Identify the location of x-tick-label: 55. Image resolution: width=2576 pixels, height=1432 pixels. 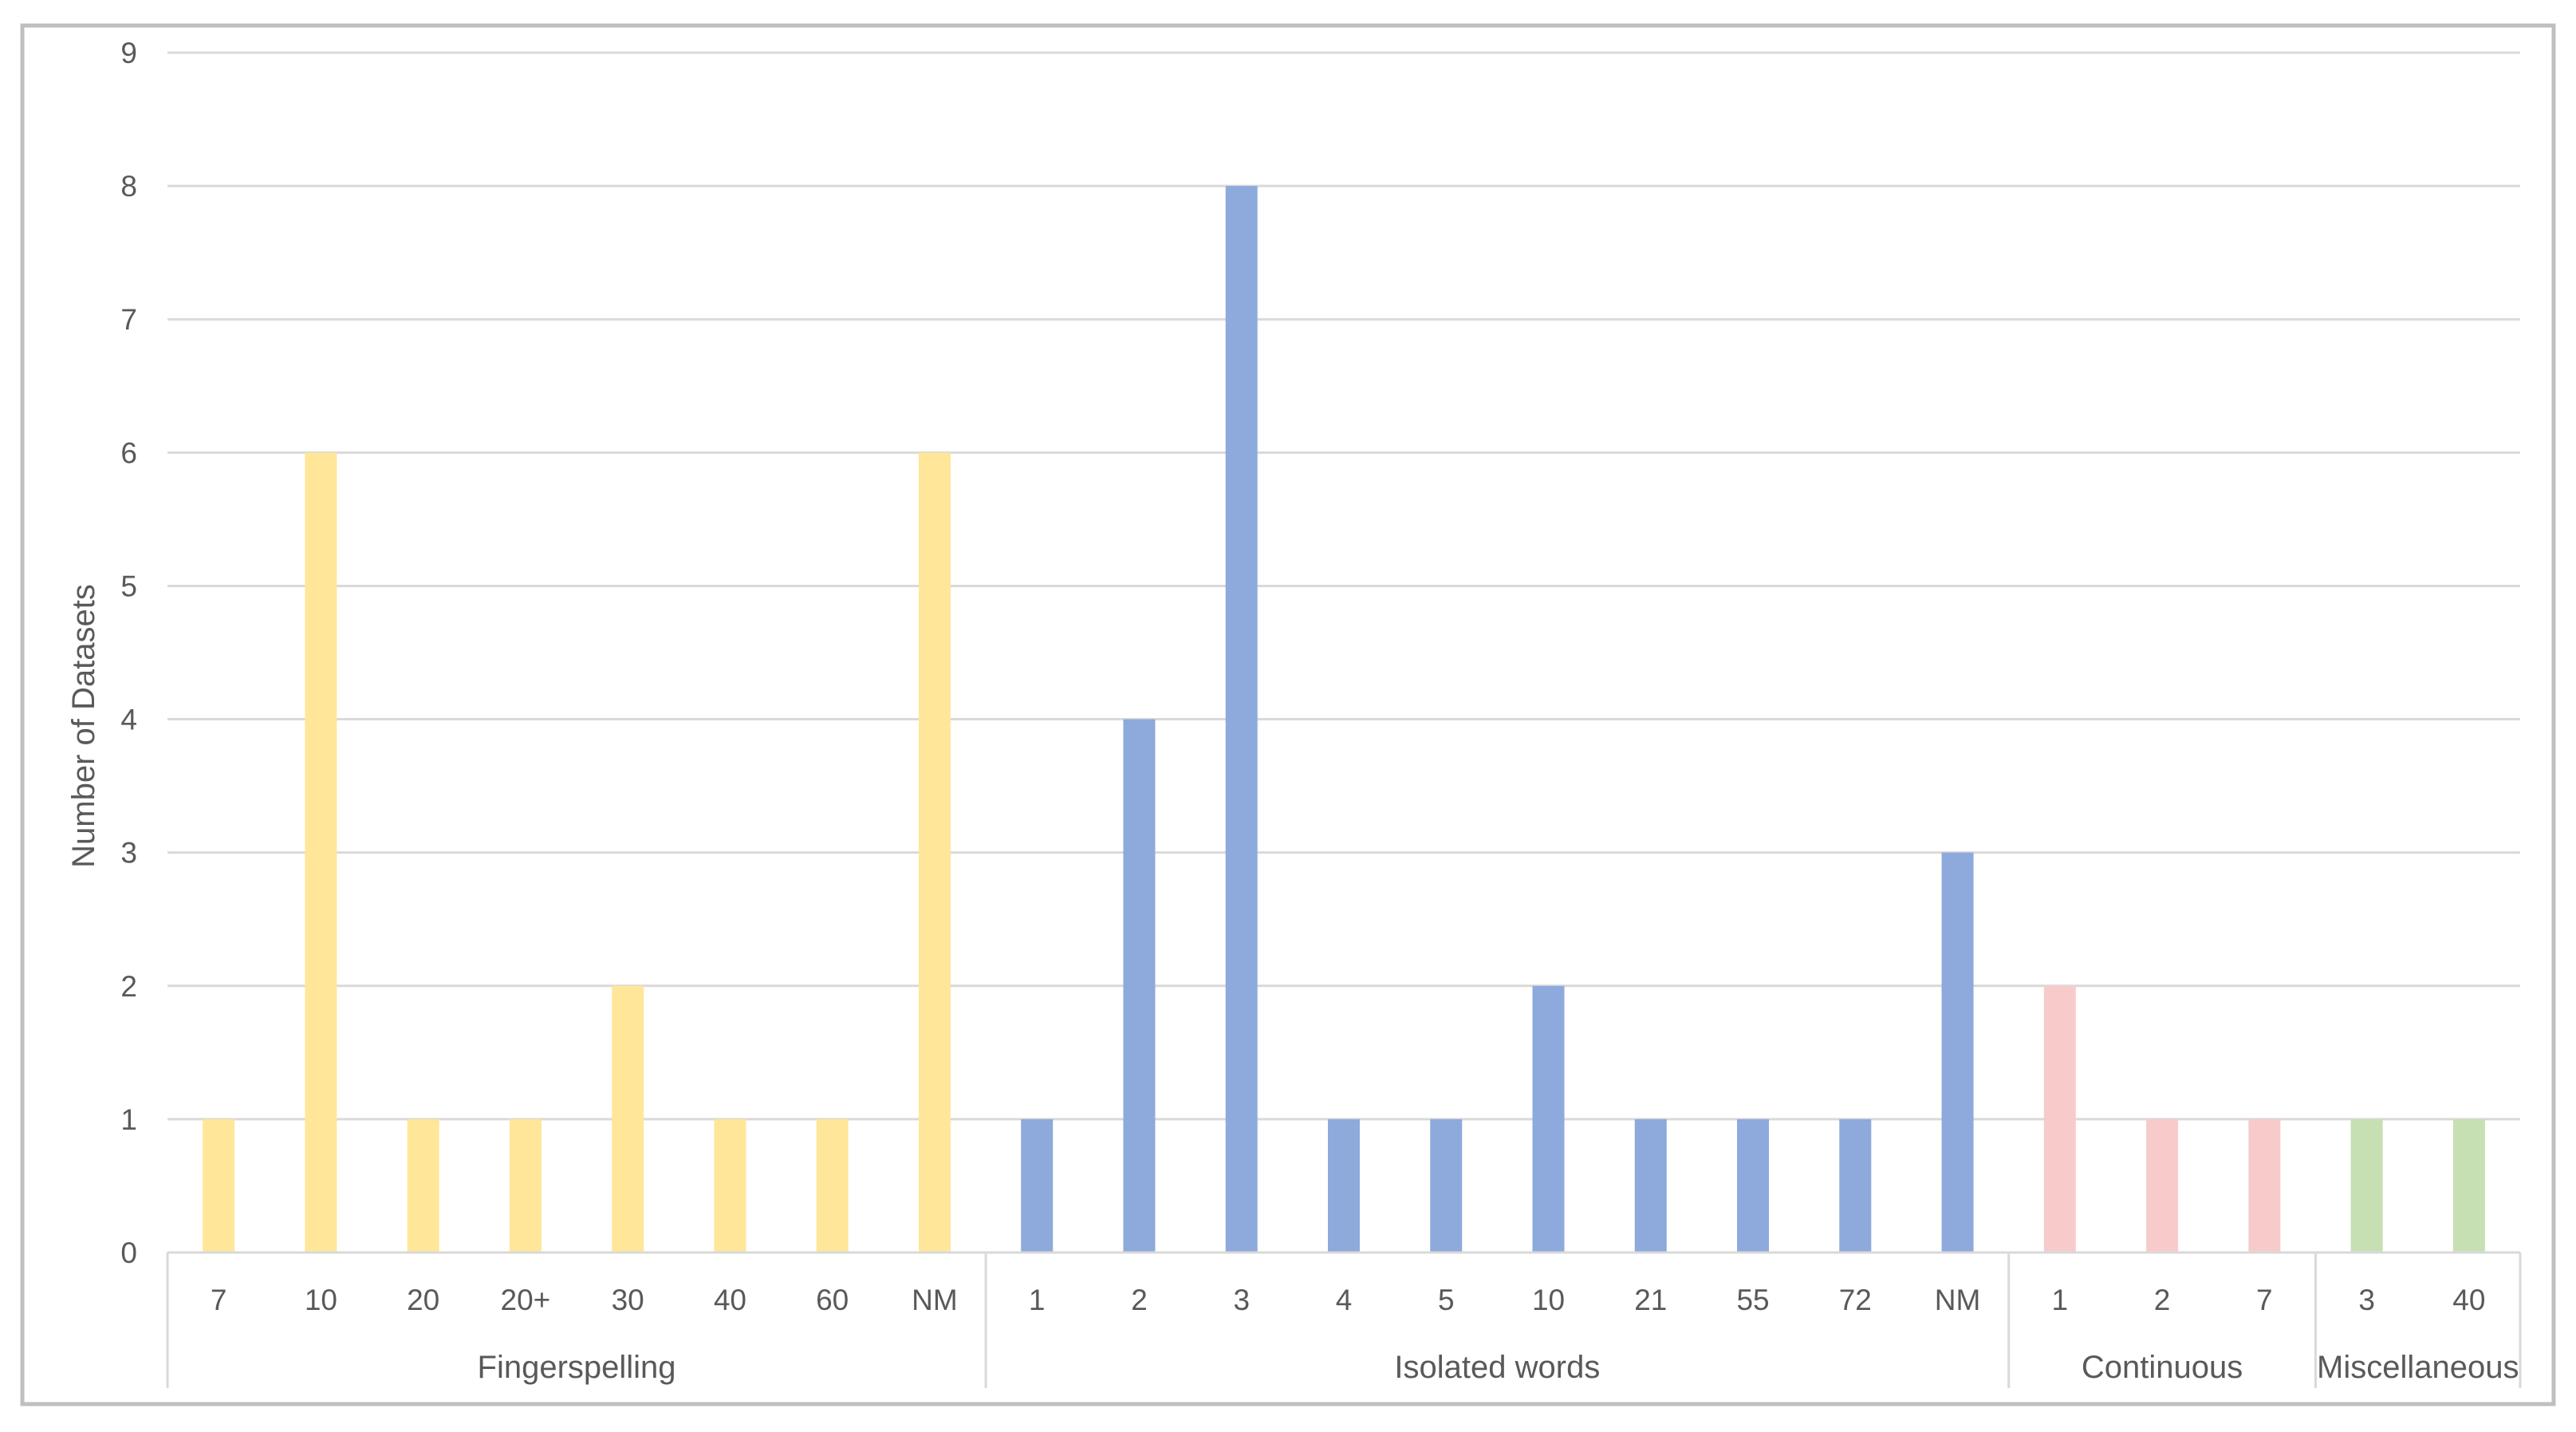
(1752, 1300).